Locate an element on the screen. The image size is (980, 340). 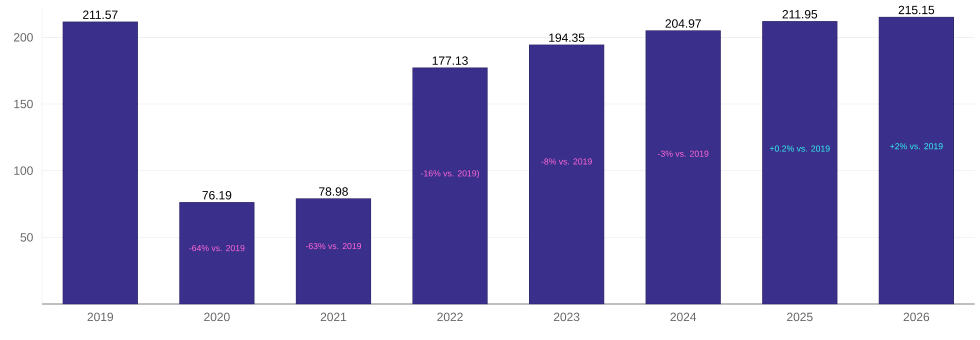
x-tick-label: 2026 is located at coordinates (917, 317).